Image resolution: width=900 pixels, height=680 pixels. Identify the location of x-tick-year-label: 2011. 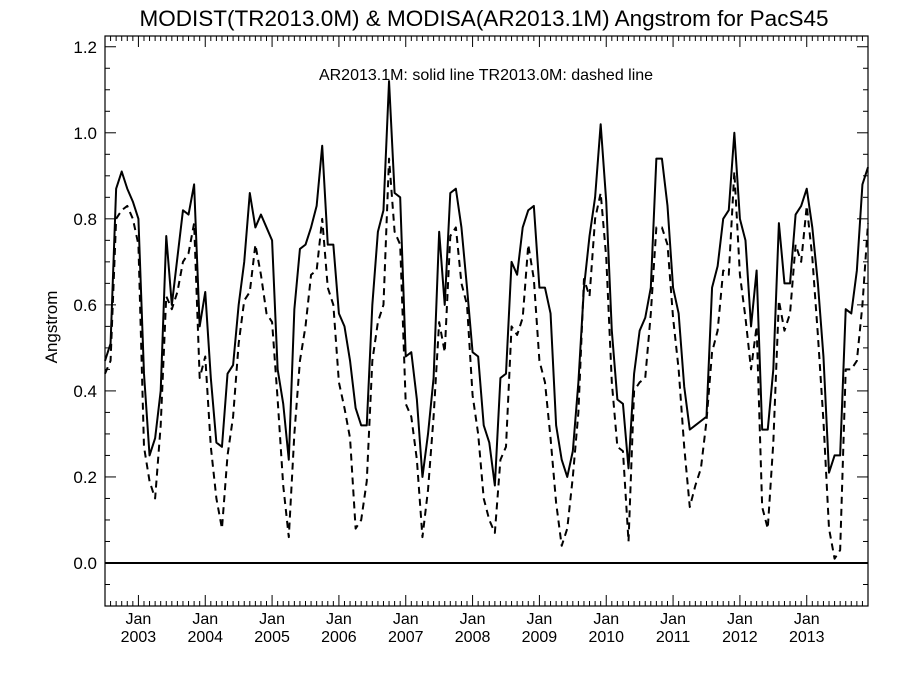
(673, 637).